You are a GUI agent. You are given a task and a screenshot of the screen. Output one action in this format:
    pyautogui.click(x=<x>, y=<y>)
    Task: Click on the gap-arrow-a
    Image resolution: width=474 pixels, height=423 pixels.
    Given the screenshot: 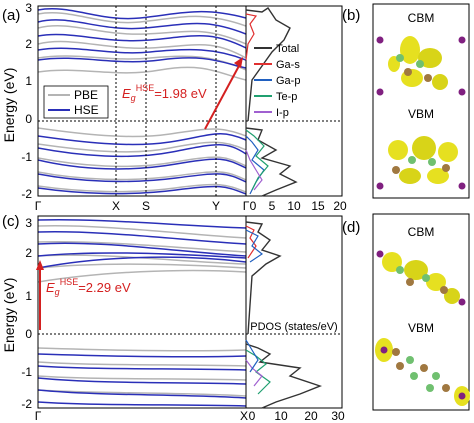 What is the action you would take?
    pyautogui.click(x=222, y=96)
    